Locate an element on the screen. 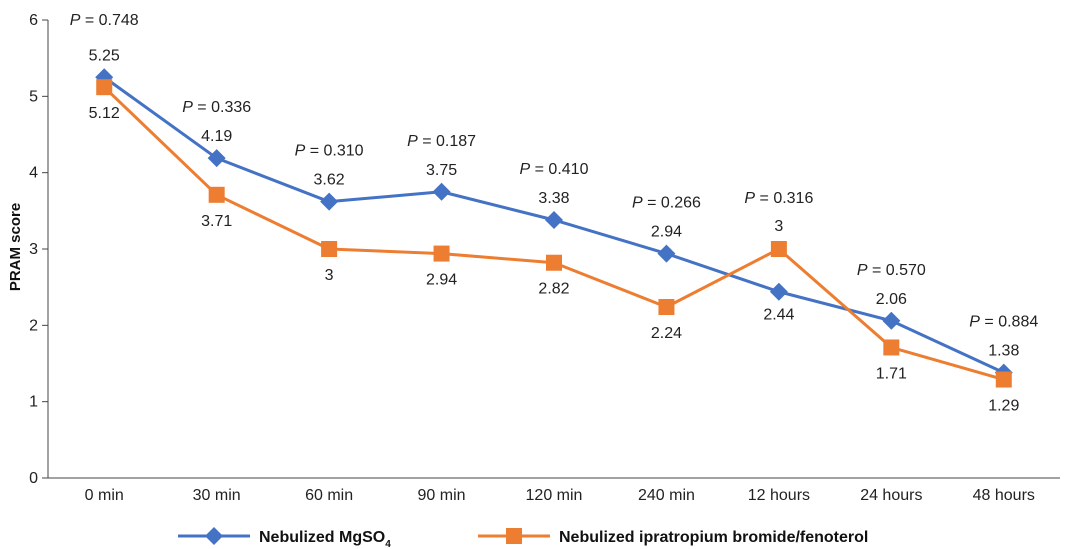 The width and height of the screenshot is (1075, 549). data-label: 2.82 is located at coordinates (553, 289).